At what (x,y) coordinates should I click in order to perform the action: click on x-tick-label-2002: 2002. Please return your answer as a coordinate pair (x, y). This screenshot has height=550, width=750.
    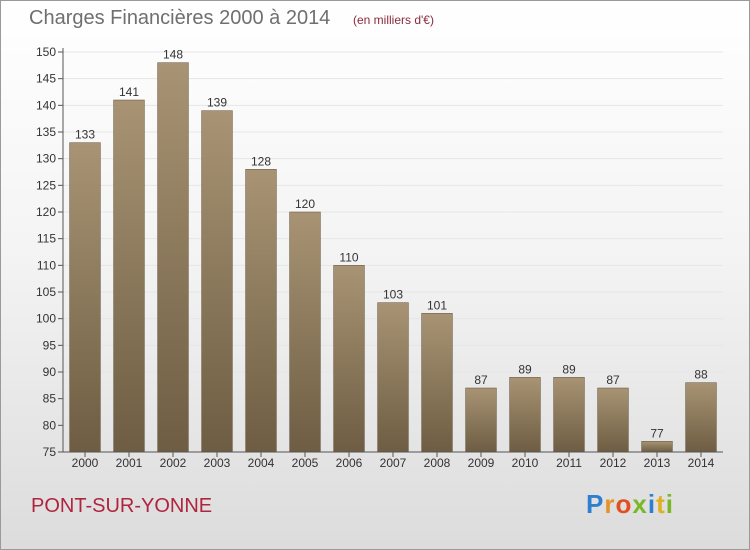
    Looking at the image, I should click on (173, 463).